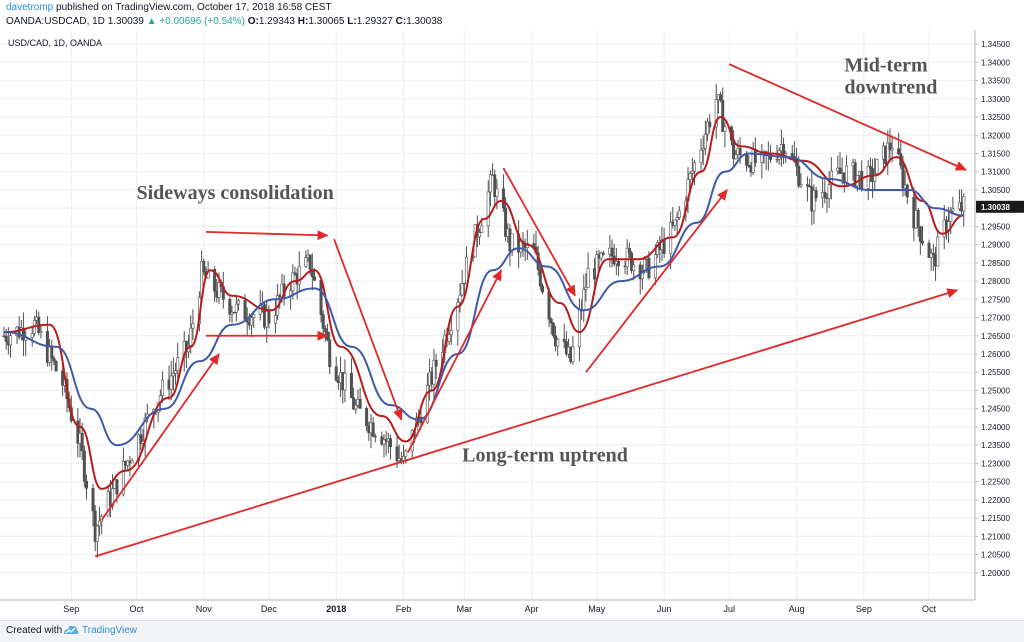 This screenshot has width=1024, height=642. Describe the element at coordinates (151, 21) in the screenshot. I see `up-triangle-icon: ▲` at that location.